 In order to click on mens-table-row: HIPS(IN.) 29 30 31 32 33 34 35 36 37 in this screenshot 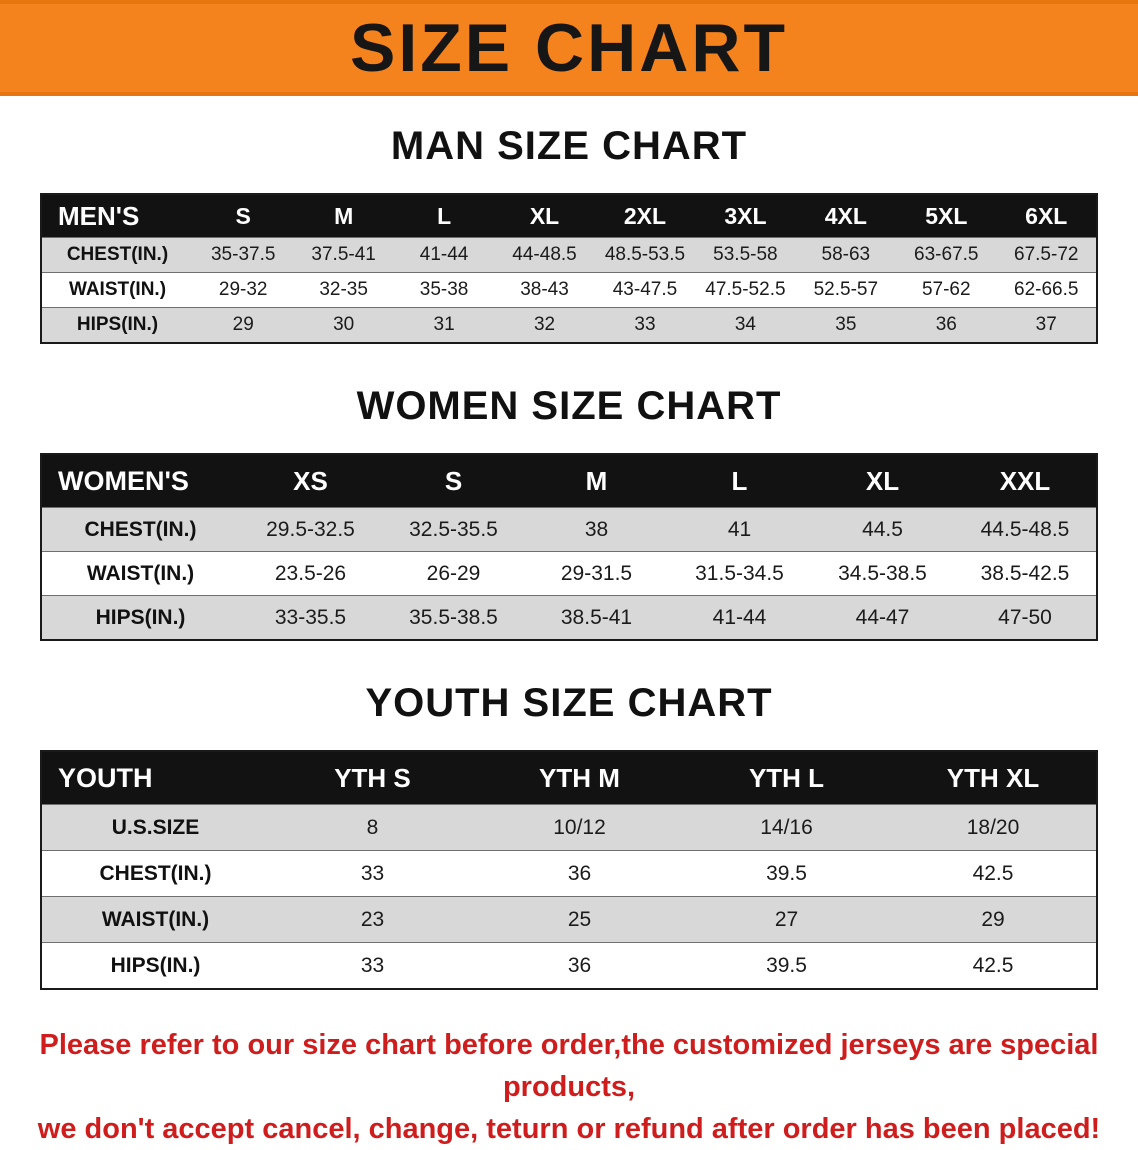, I will do `click(569, 325)`.